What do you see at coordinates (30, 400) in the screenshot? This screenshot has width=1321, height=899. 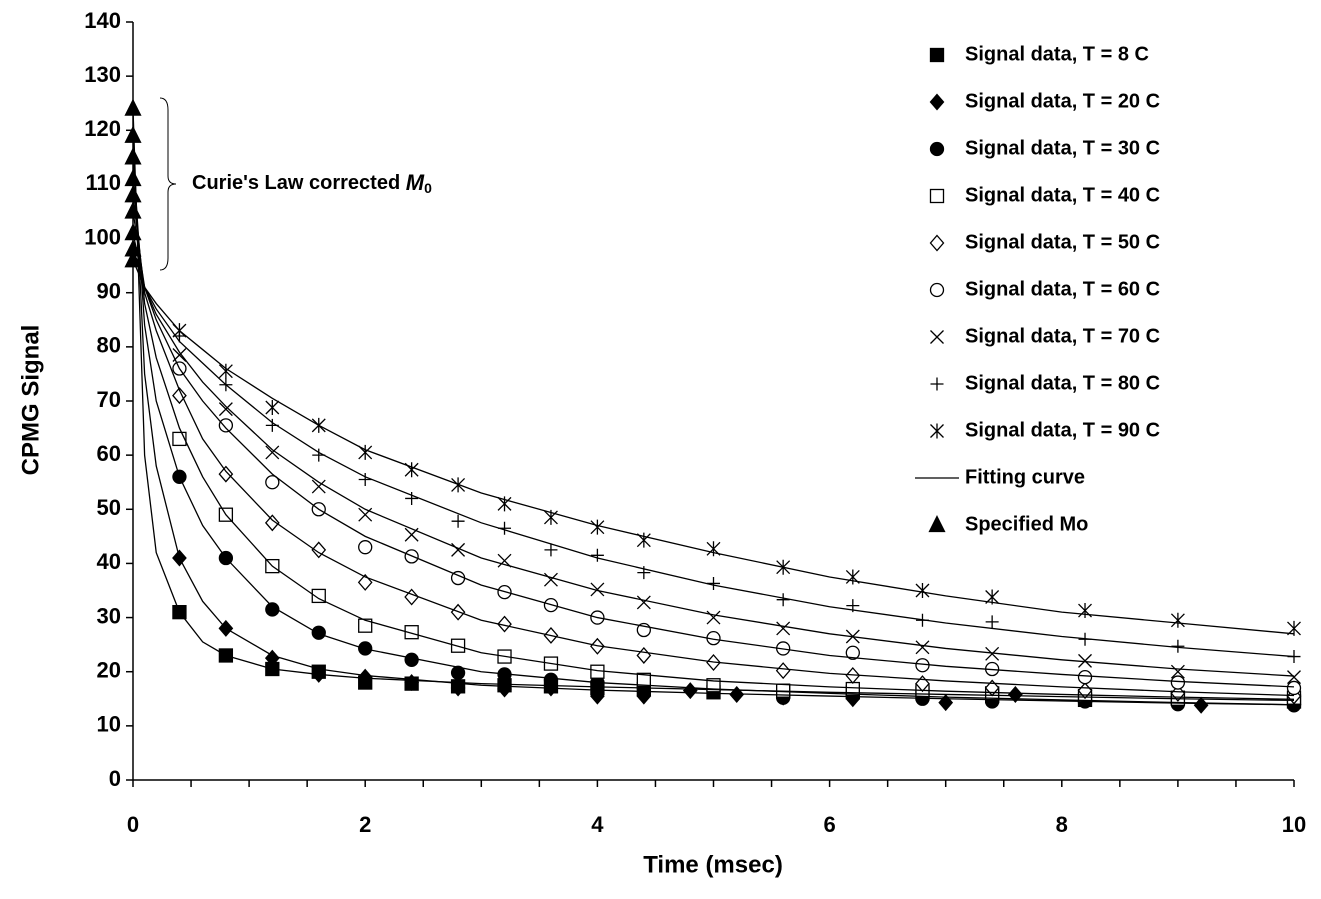 I see `y-axis-title: CPMG Signal` at bounding box center [30, 400].